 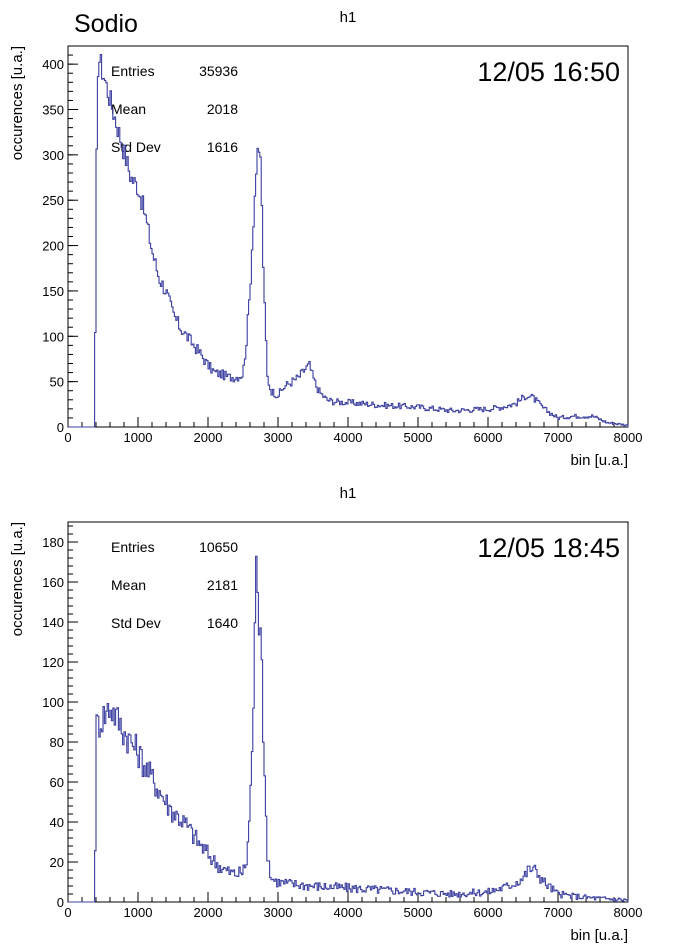 I want to click on y-tick-label: 140, so click(x=53, y=622).